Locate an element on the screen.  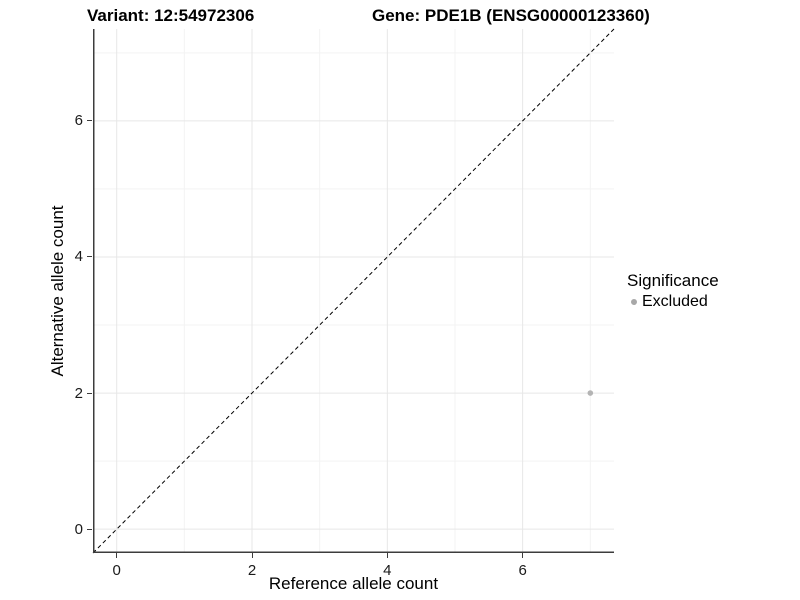
gene-title: Gene: PDE1B (ENSG00000123360) is located at coordinates (511, 15).